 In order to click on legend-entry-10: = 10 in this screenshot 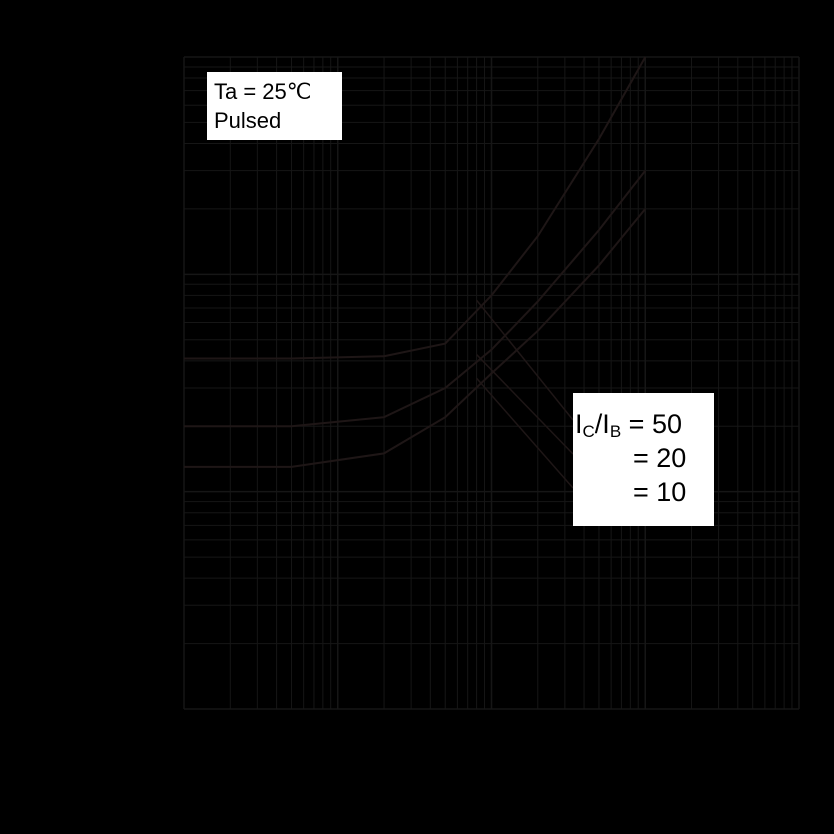, I will do `click(660, 492)`.